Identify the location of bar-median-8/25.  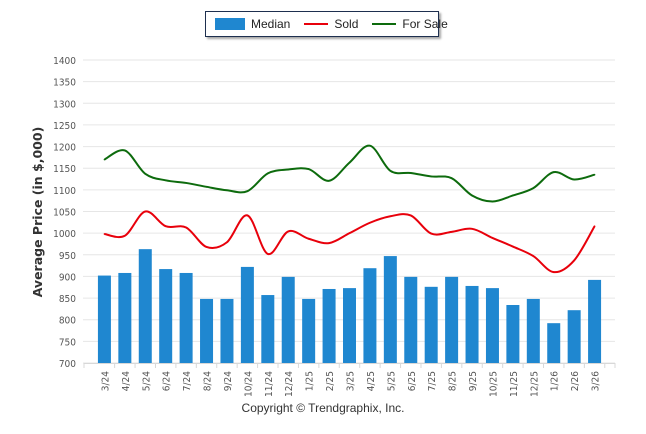
(452, 319).